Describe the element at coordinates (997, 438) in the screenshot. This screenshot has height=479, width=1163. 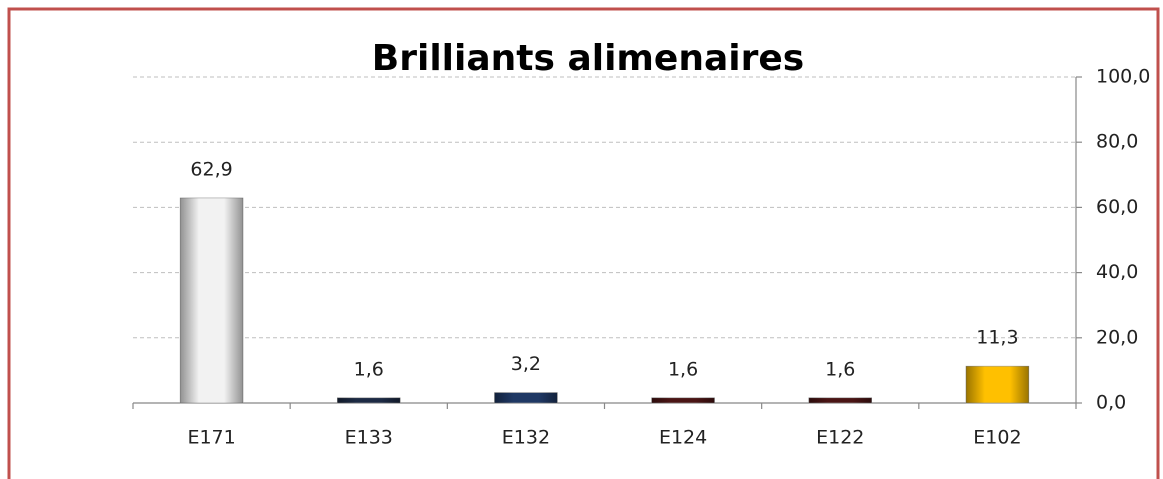
I see `x-tick-label: E102` at that location.